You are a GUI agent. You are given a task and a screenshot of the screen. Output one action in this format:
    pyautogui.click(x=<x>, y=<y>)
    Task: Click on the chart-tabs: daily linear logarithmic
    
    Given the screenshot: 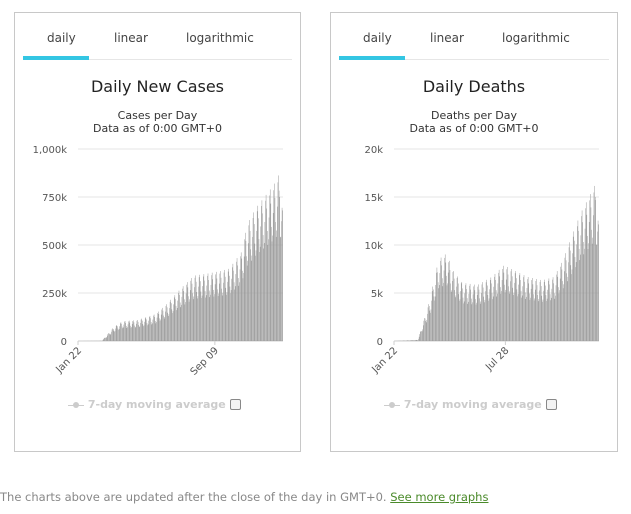 What is the action you would take?
    pyautogui.click(x=157, y=43)
    